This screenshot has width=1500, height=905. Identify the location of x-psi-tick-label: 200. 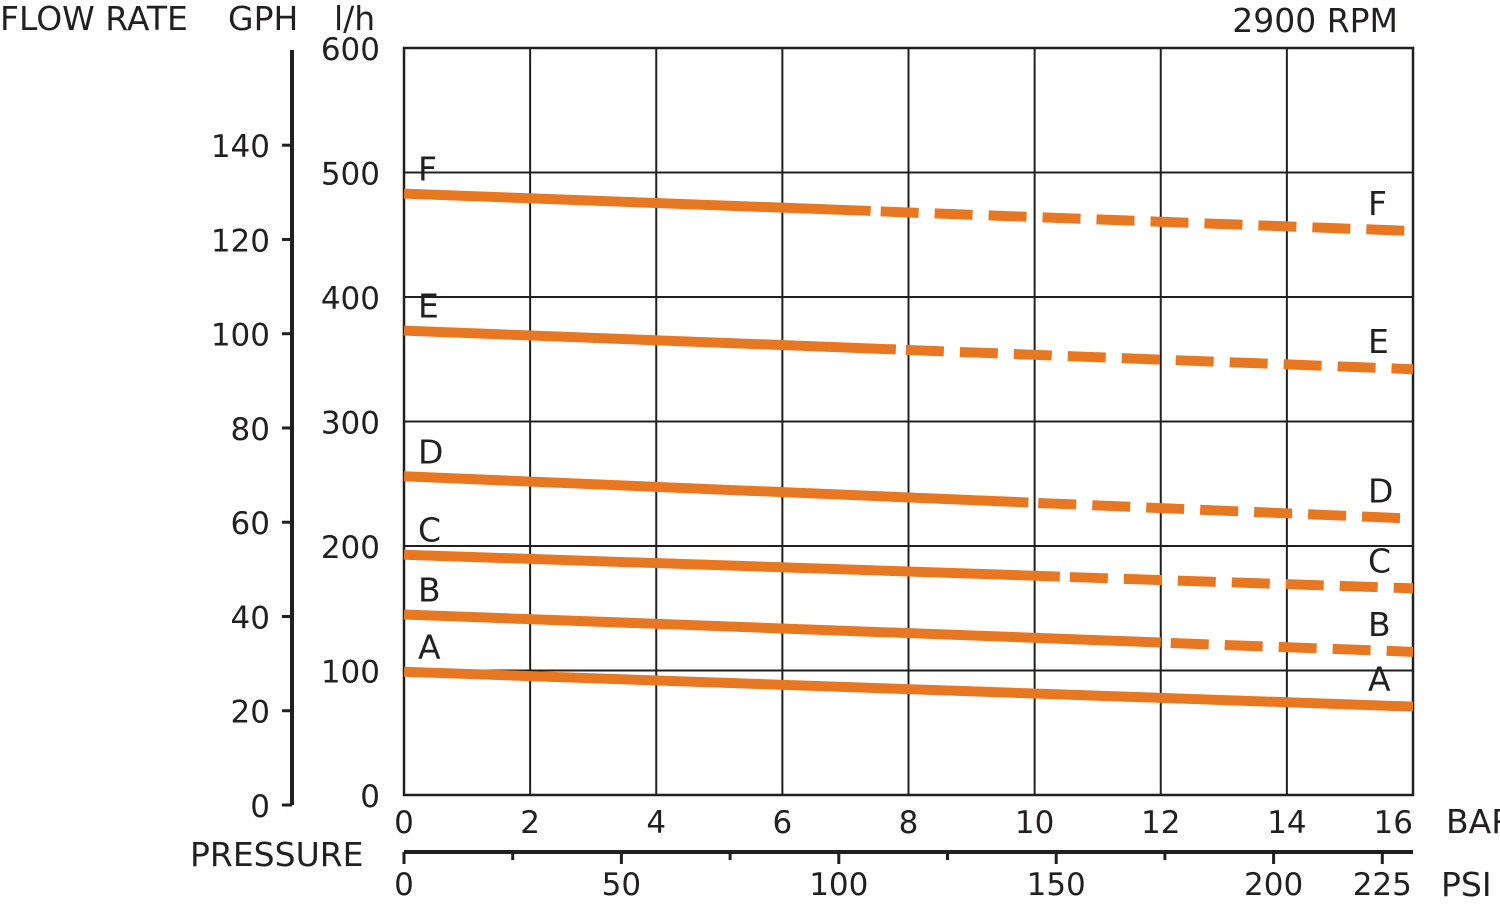
(1273, 885).